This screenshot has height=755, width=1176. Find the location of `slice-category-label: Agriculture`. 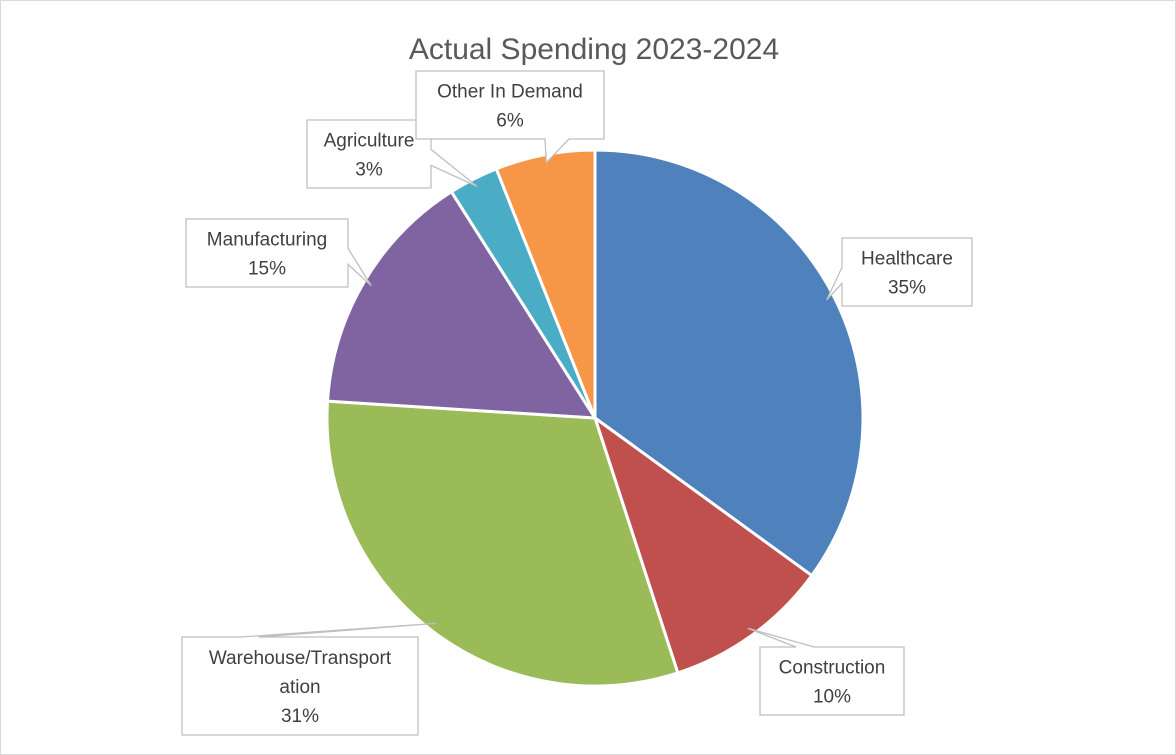

slice-category-label: Agriculture is located at coordinates (369, 141).